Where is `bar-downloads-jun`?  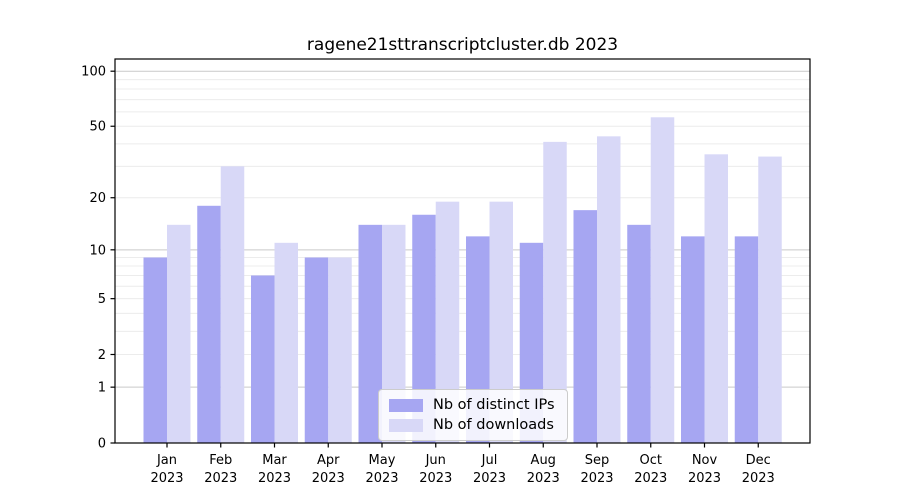 bar-downloads-jun is located at coordinates (447, 322).